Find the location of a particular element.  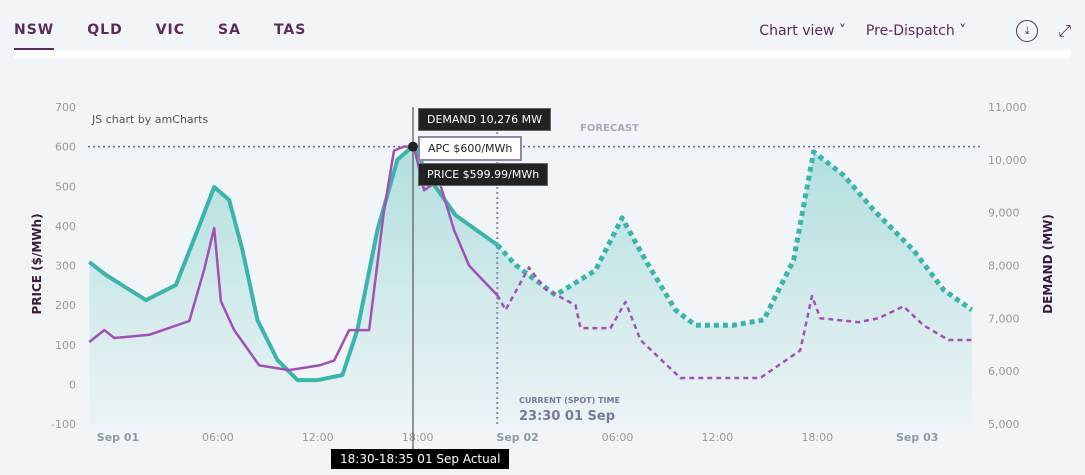

forecast-label: FORECAST is located at coordinates (609, 128).